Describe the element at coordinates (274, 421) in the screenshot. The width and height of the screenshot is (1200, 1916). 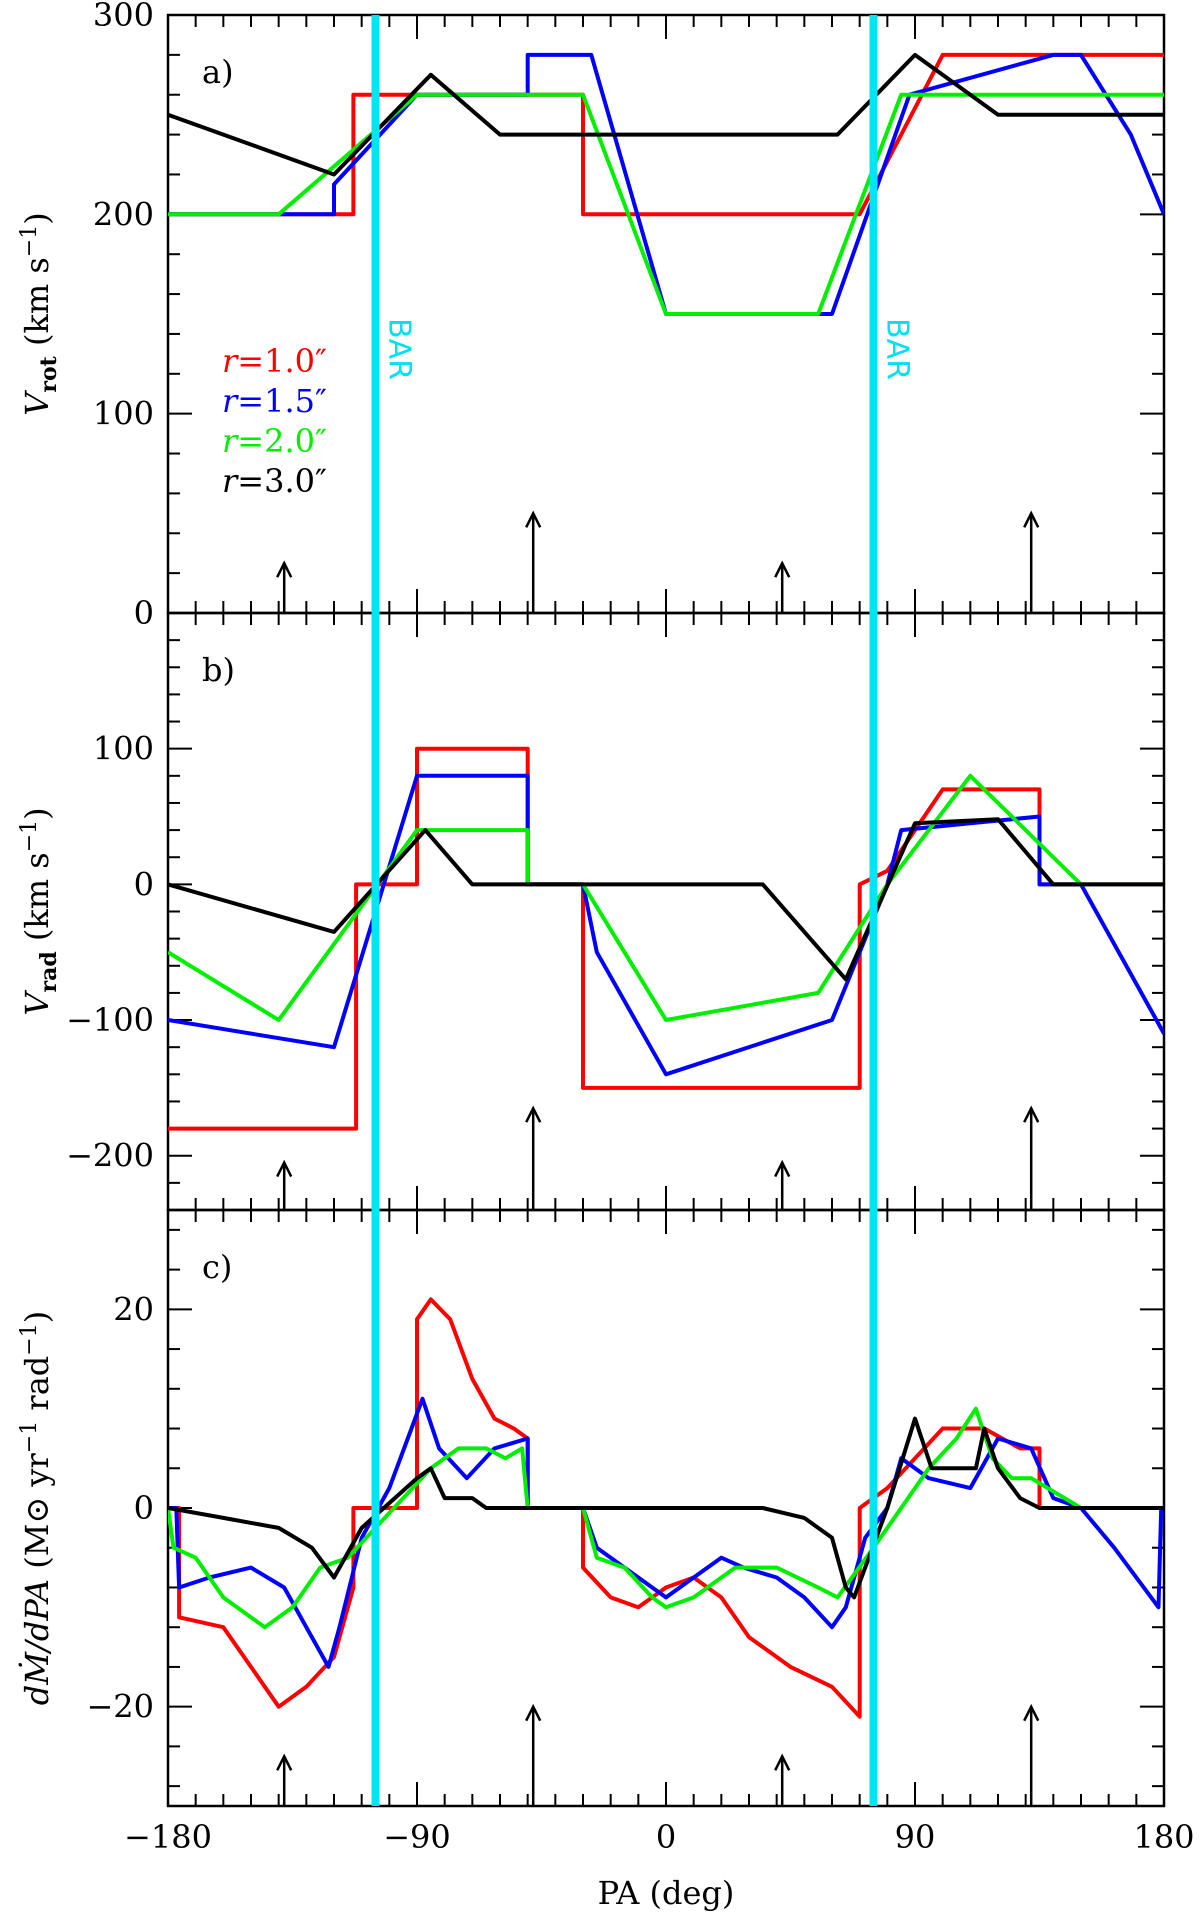
I see `legend: r=1.0″r=1.5″r=2.0″r=3.0″` at that location.